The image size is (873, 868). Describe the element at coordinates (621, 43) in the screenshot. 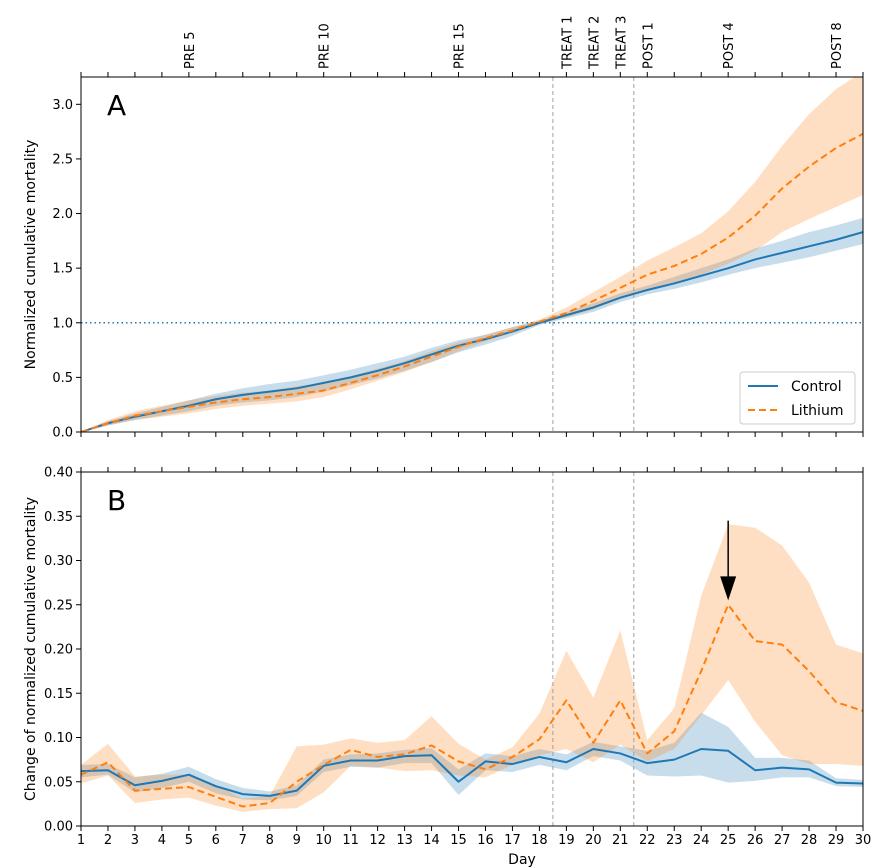

I see `top-axis-label: TREAT 3` at that location.